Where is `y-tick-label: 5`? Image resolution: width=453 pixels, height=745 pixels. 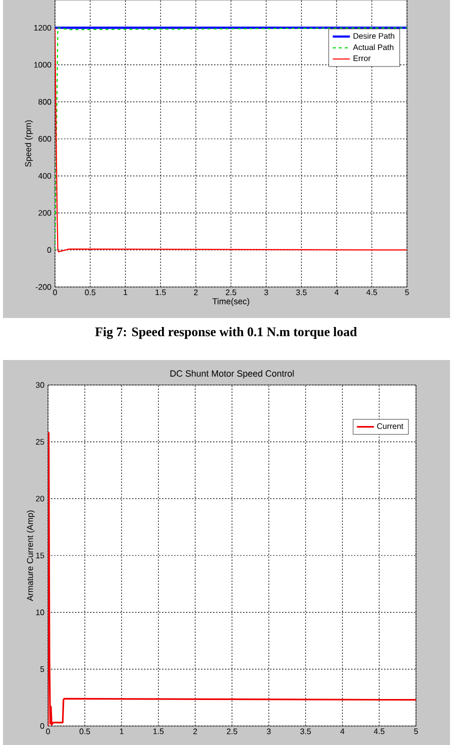 y-tick-label: 5 is located at coordinates (42, 669).